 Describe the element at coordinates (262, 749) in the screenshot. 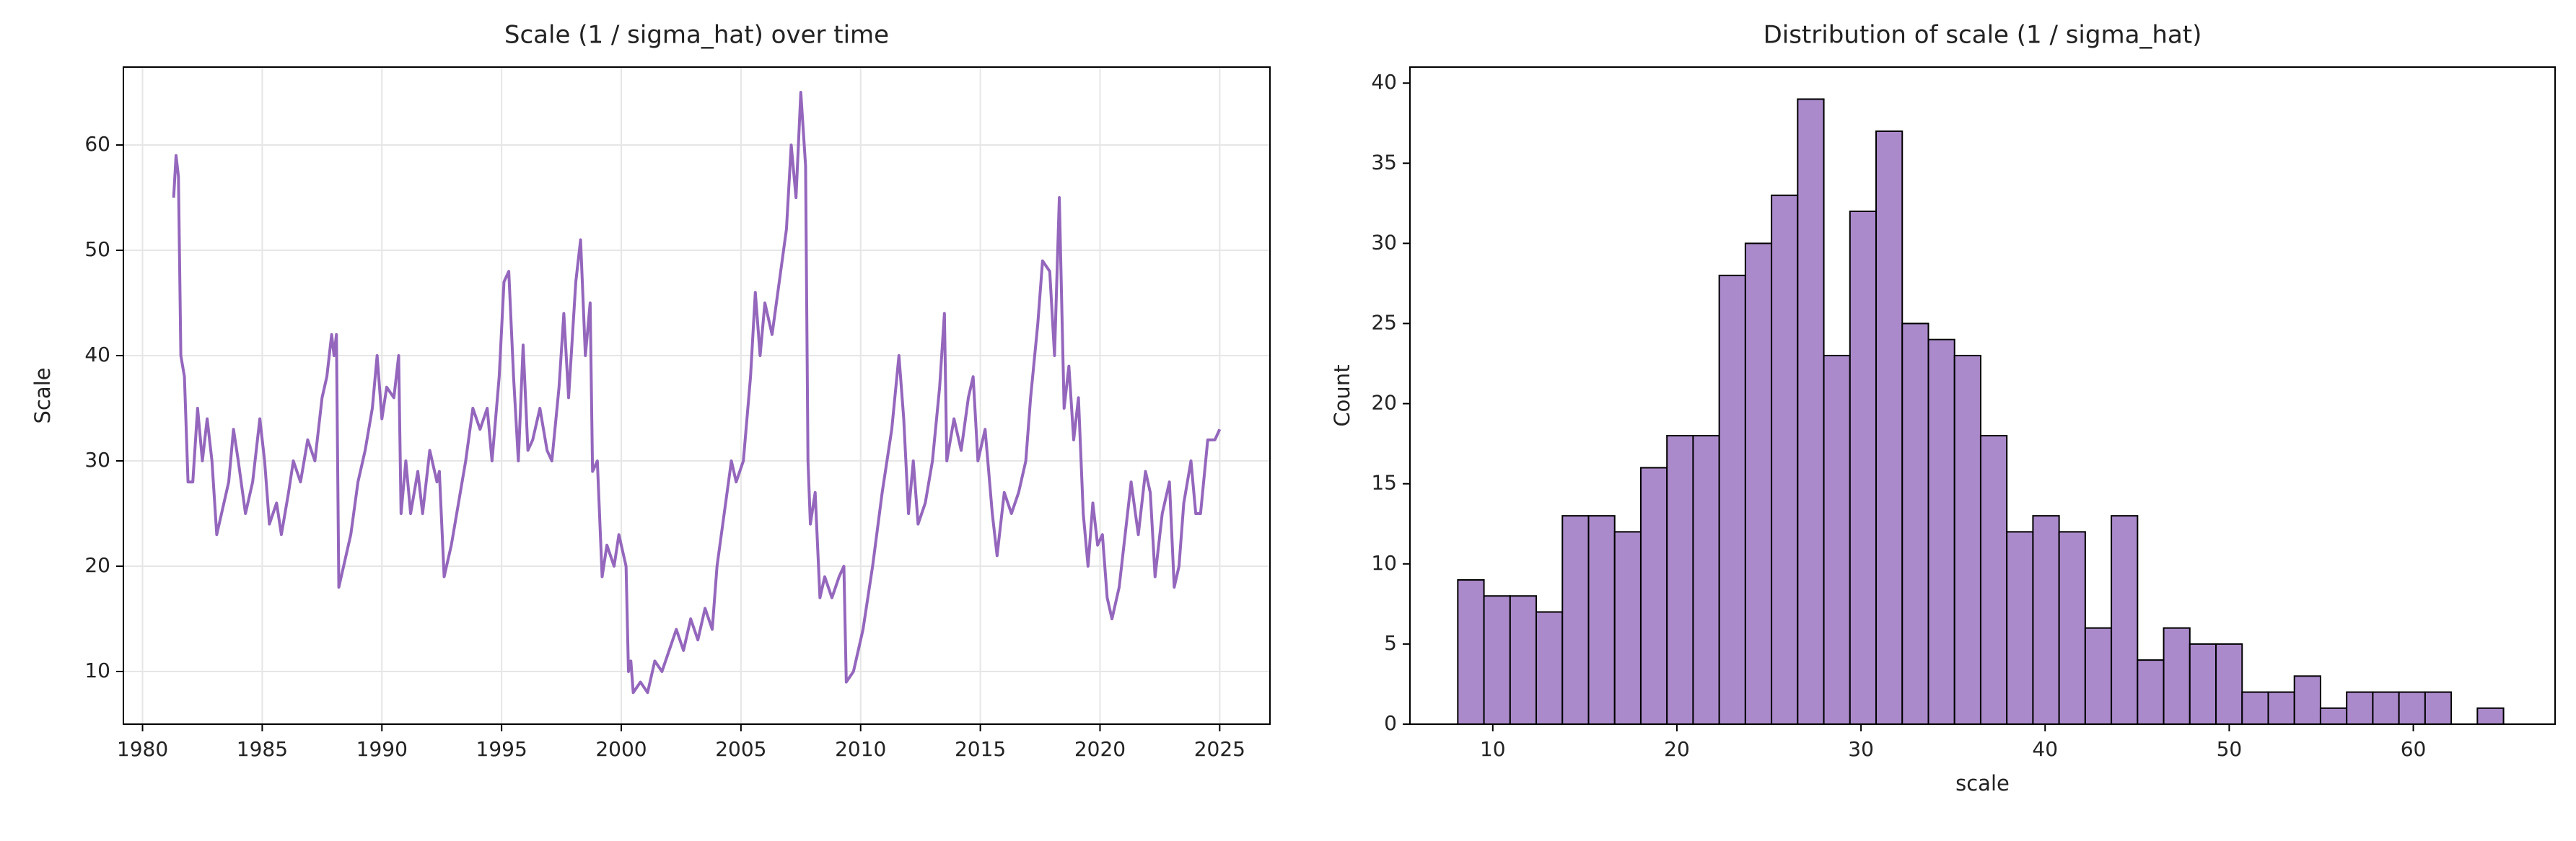

I see `x-tick-label: 1985` at that location.